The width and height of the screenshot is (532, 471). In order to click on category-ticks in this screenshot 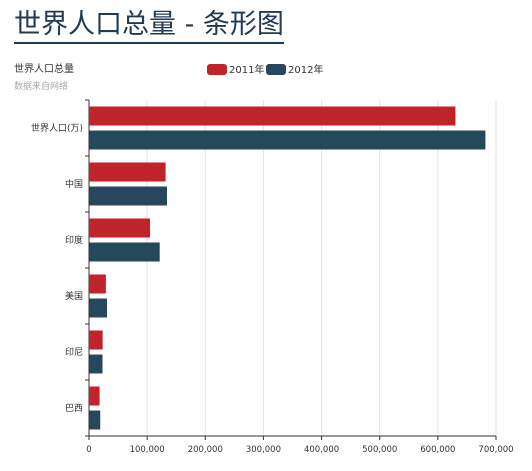, I will do `click(87, 268)`.